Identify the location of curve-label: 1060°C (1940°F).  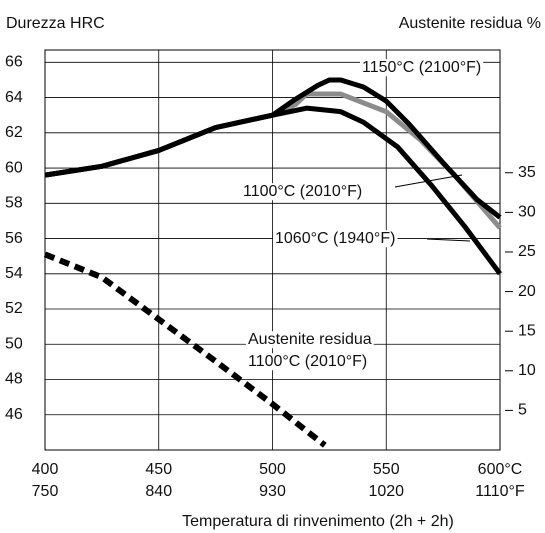
(335, 238).